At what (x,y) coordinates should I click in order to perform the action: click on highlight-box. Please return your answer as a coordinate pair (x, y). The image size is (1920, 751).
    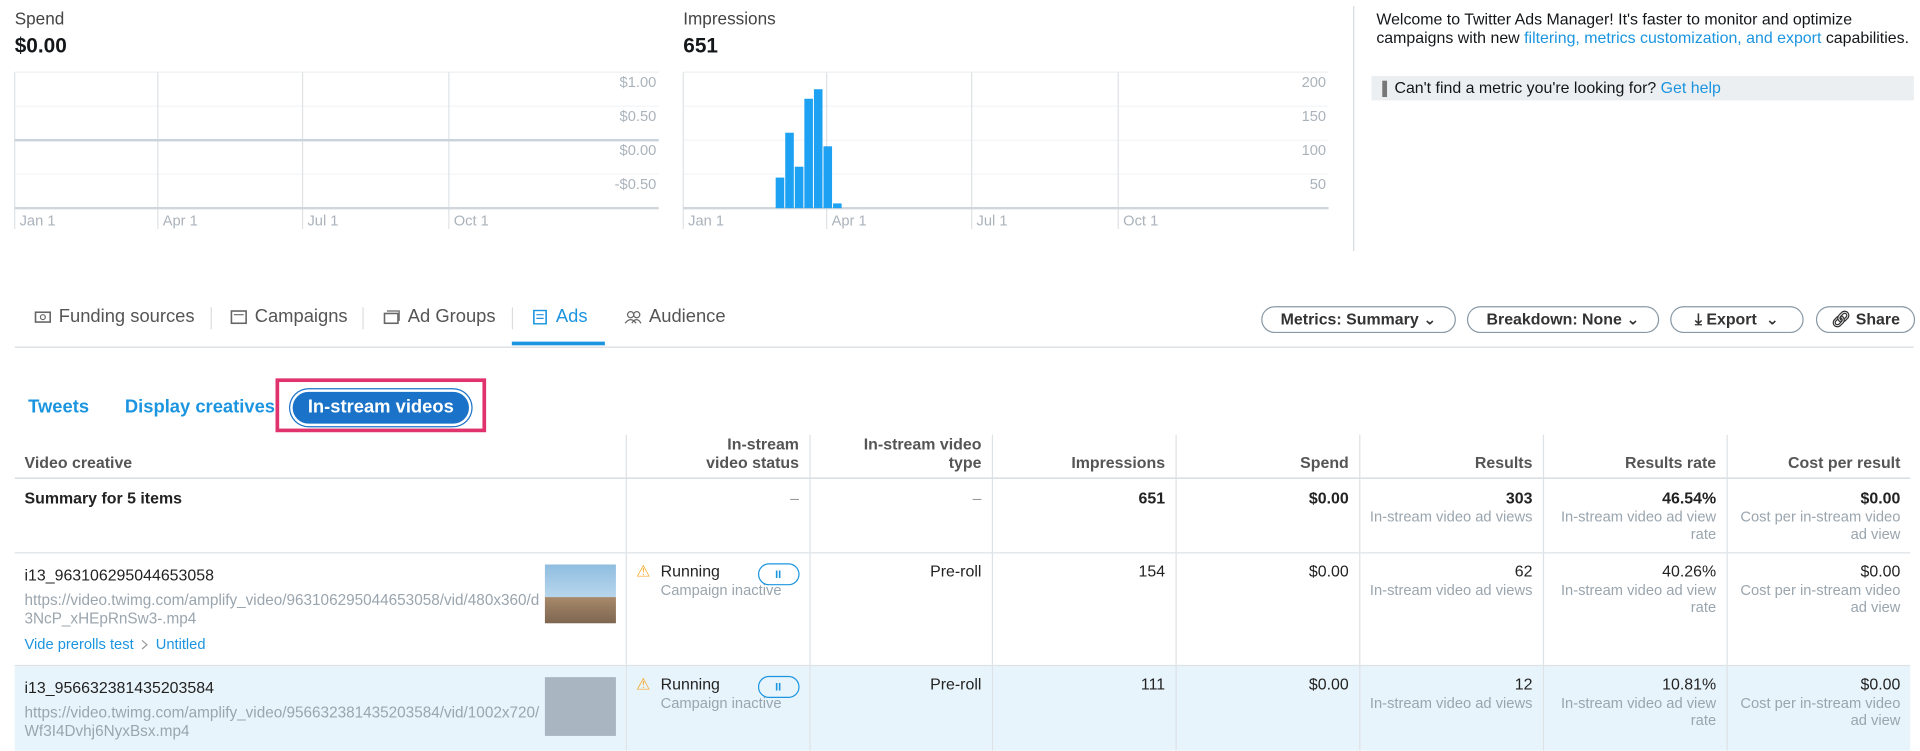
    Looking at the image, I should click on (381, 405).